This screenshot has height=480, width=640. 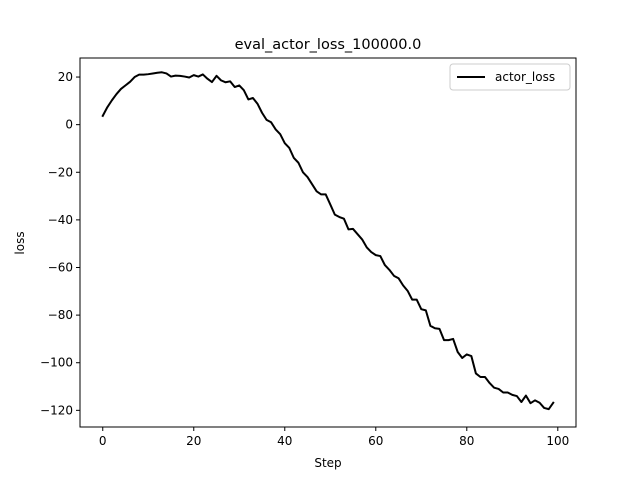 I want to click on x-tick-label: 0, so click(x=103, y=441).